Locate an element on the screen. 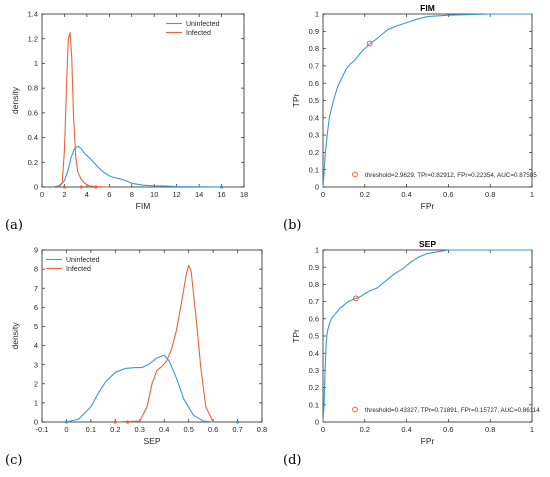 The image size is (550, 477). chart-title: SEP is located at coordinates (427, 244).